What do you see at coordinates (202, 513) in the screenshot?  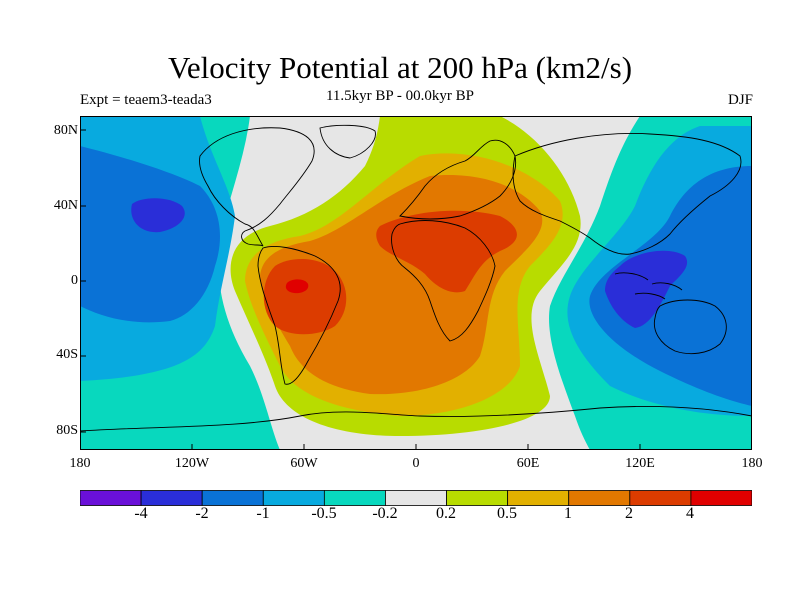 I see `colorbar-label: -2` at bounding box center [202, 513].